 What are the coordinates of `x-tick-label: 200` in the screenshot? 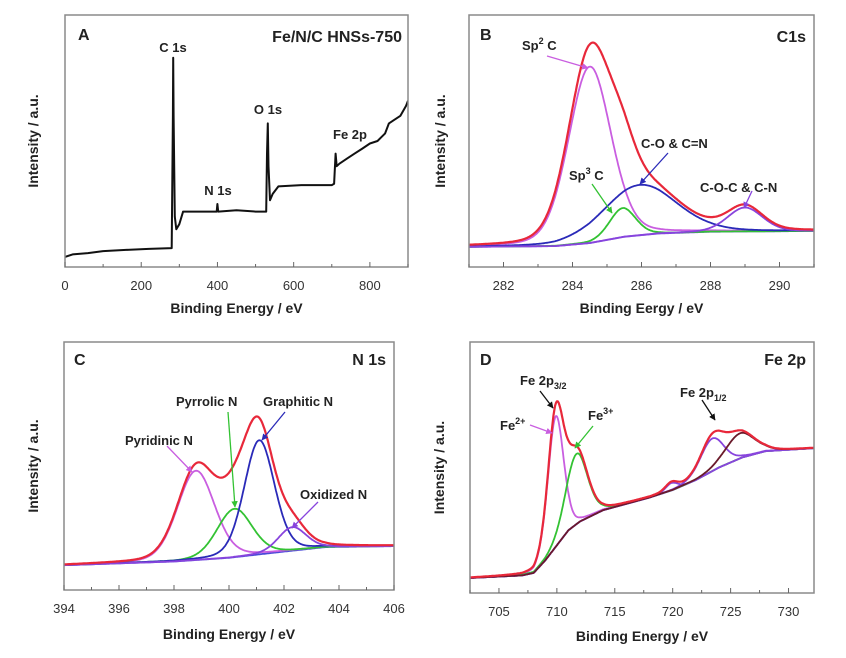 It's located at (141, 285).